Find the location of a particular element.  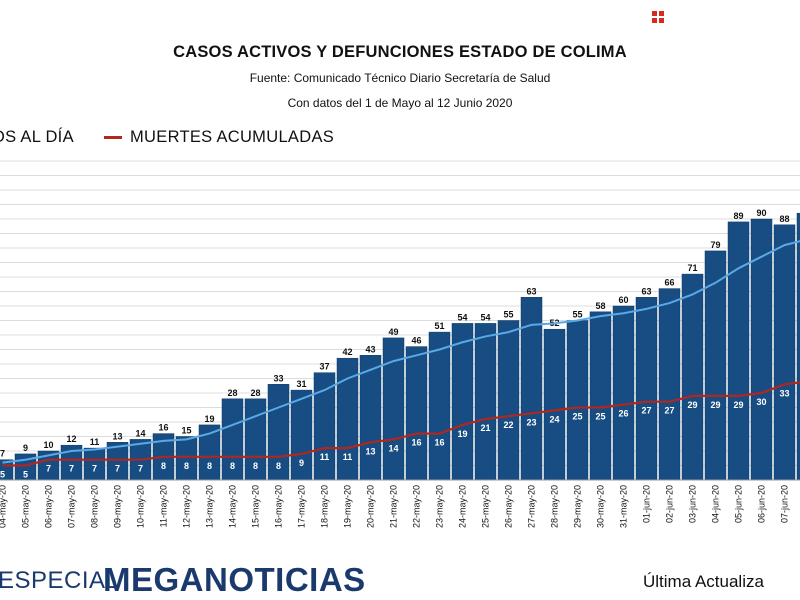

deaths-value-label: 16 is located at coordinates (416, 443).